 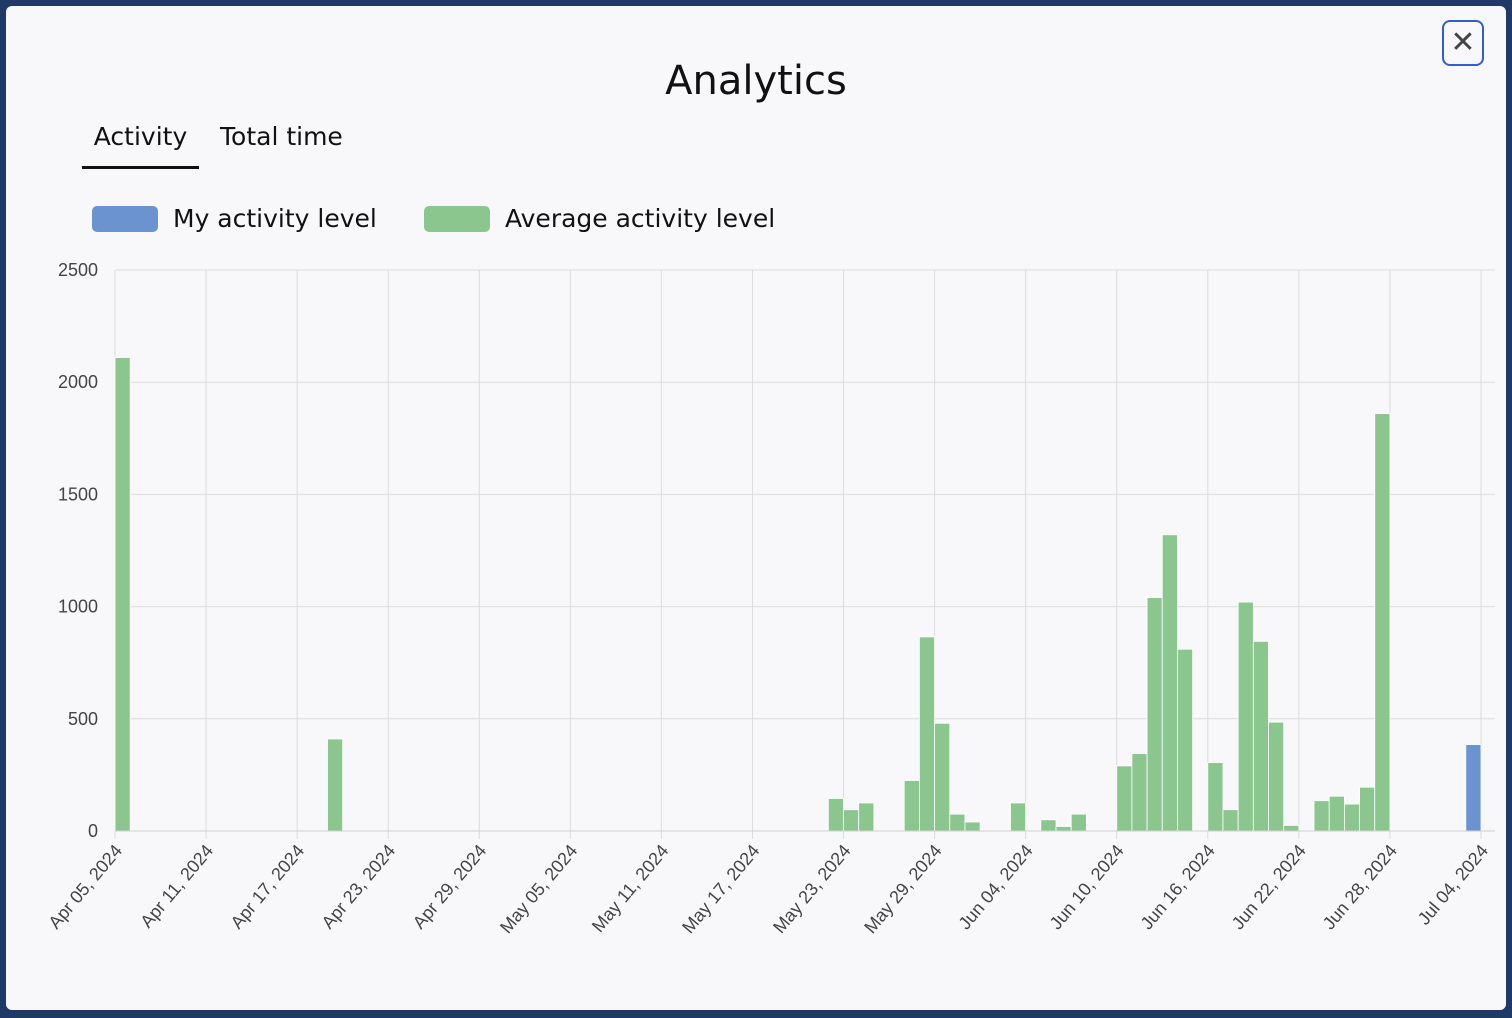 What do you see at coordinates (1453, 885) in the screenshot?
I see `x-tick-label: Jul 04, 2024` at bounding box center [1453, 885].